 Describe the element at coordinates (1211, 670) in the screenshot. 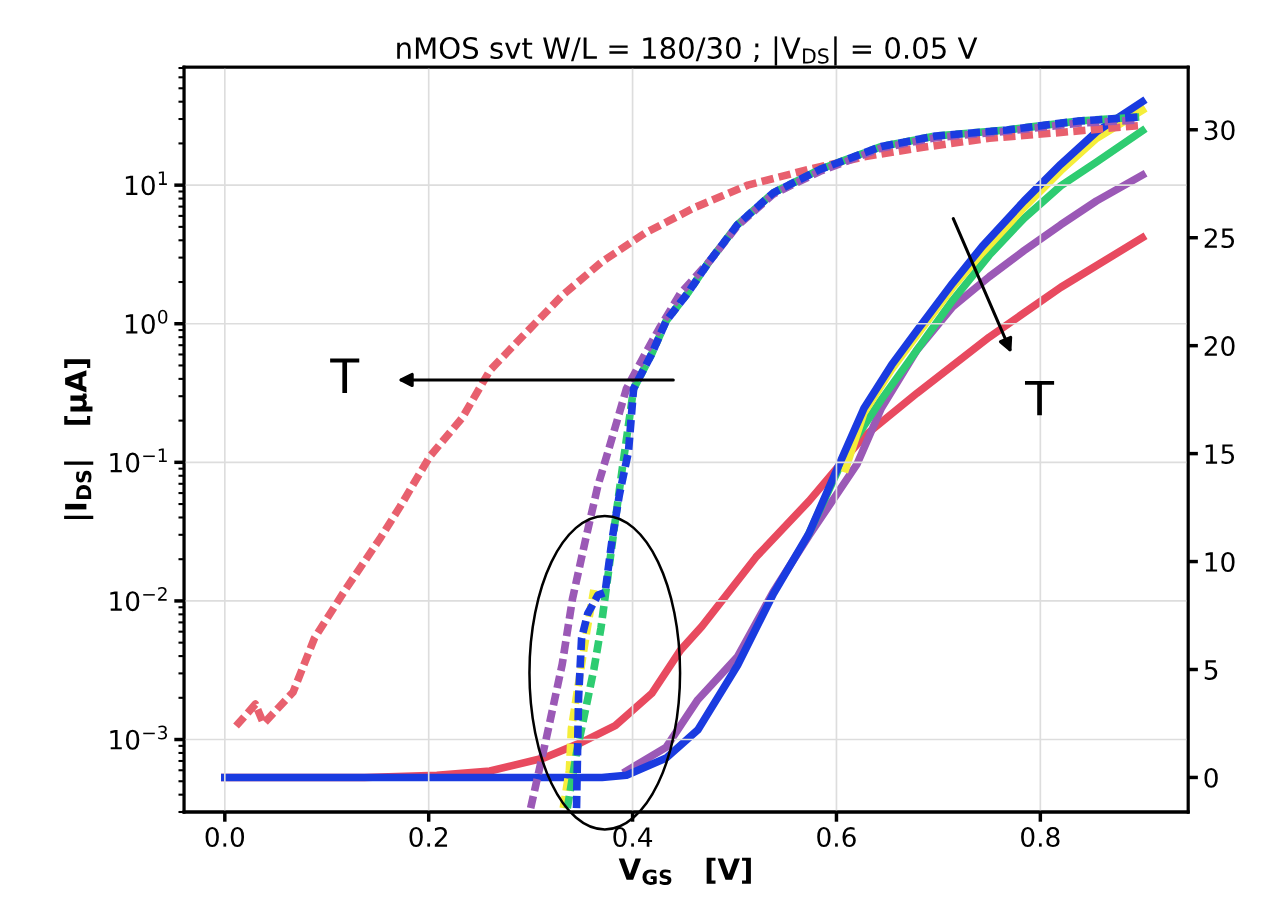

I see `y2-tick-label: 5` at that location.